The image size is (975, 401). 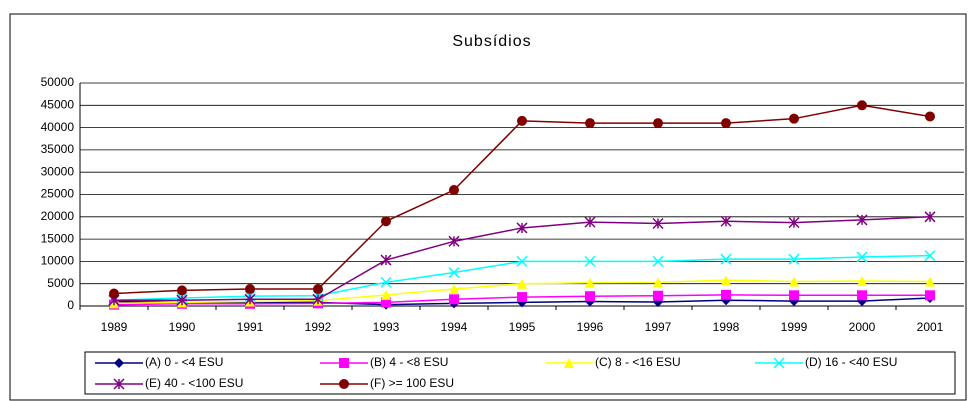 I want to click on y-tick-label: 0, so click(x=70, y=305).